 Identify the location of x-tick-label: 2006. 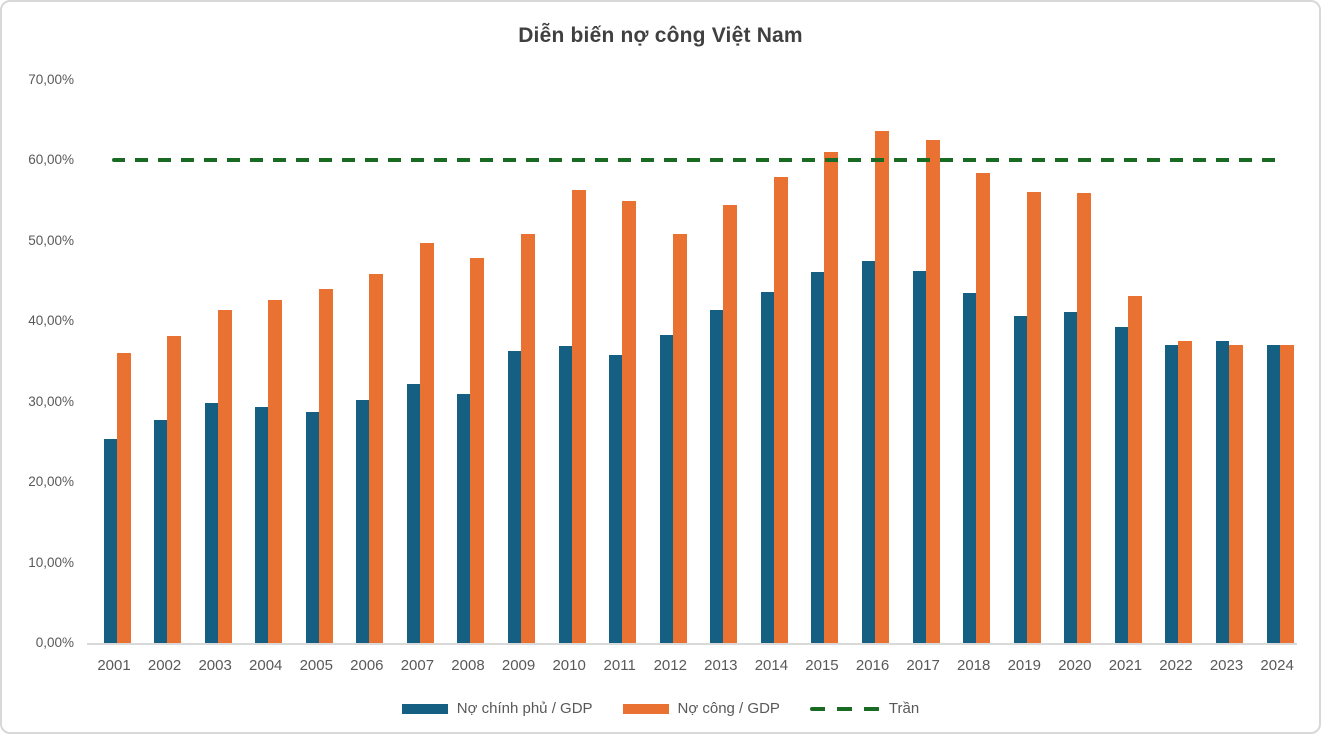
(367, 665).